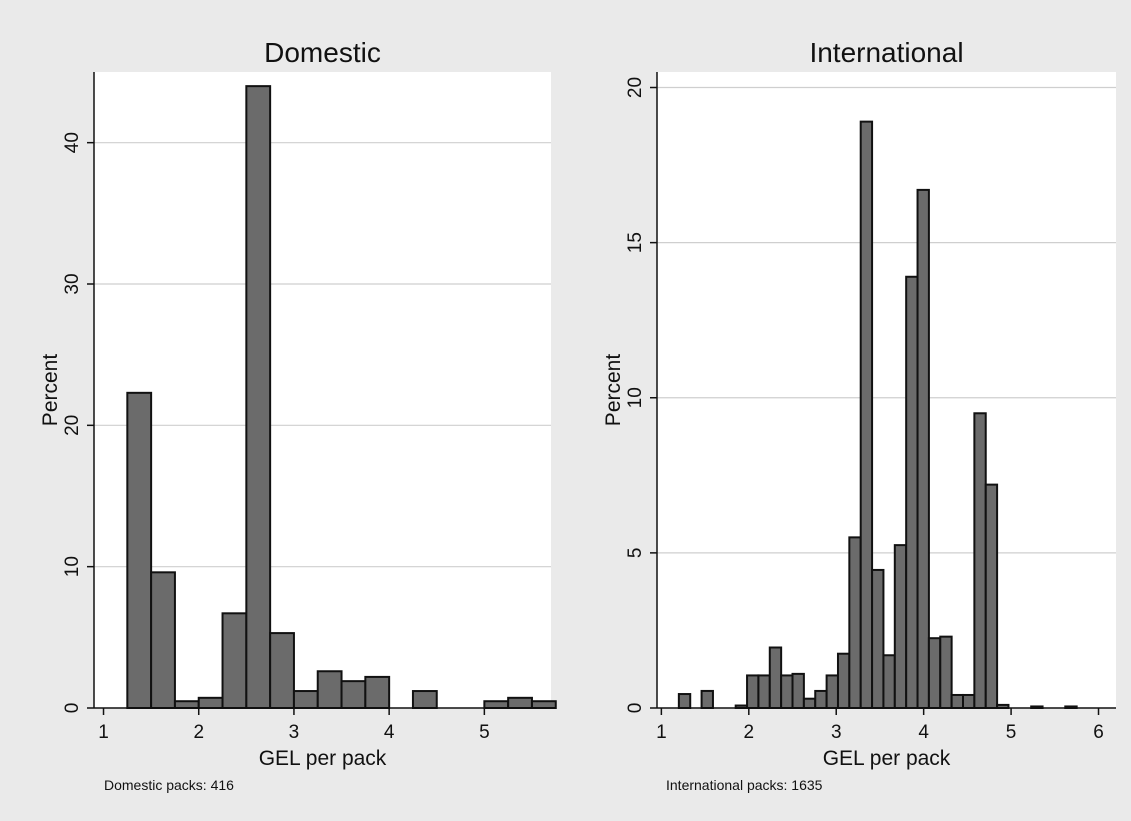 The height and width of the screenshot is (821, 1131). What do you see at coordinates (322, 52) in the screenshot?
I see `panel-title: Domestic` at bounding box center [322, 52].